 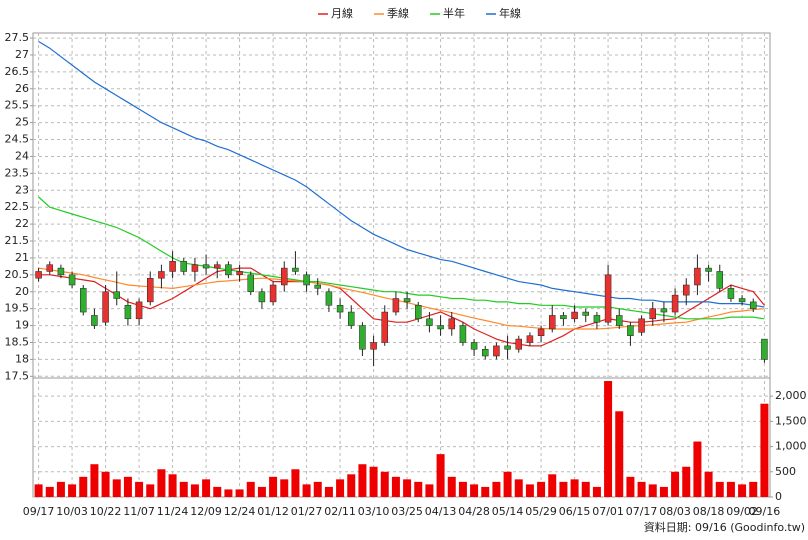 What do you see at coordinates (72, 511) in the screenshot?
I see `x-tick-label: 10/03` at bounding box center [72, 511].